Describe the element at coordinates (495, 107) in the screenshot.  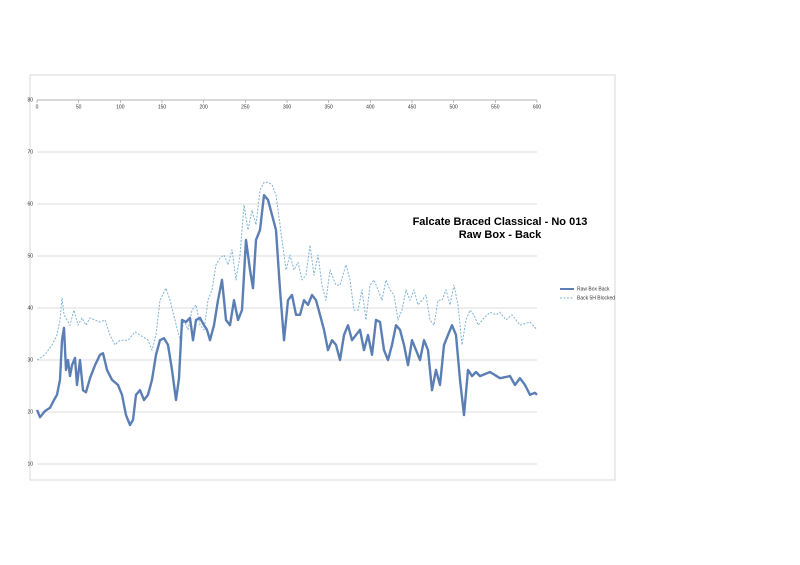
I see `x-tick-label: 550` at that location.